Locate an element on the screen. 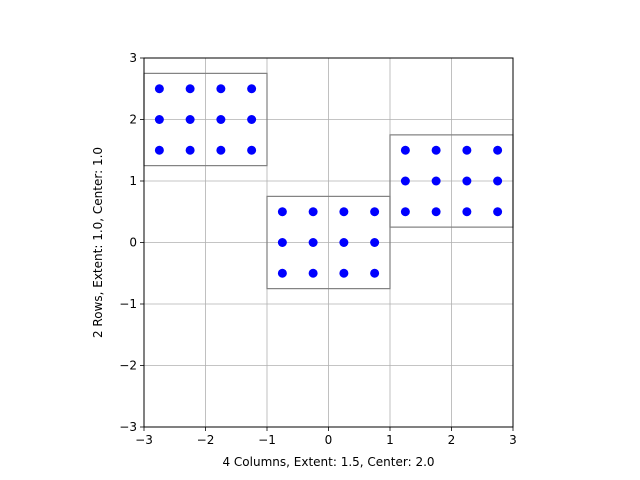 The width and height of the screenshot is (640, 480). y-tick-label: −1 is located at coordinates (128, 304).